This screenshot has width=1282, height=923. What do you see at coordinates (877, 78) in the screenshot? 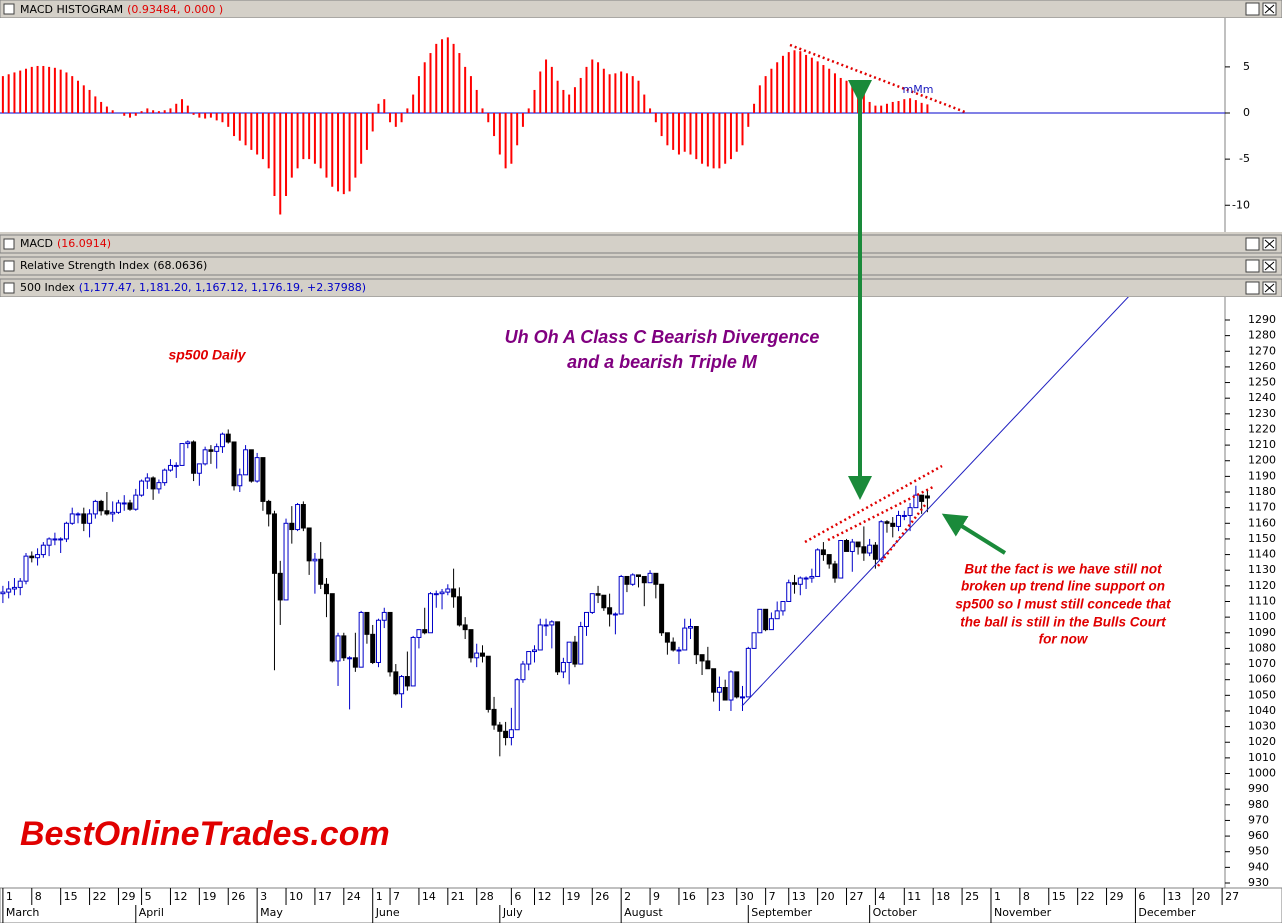
I see `histogram-trendline` at bounding box center [877, 78].